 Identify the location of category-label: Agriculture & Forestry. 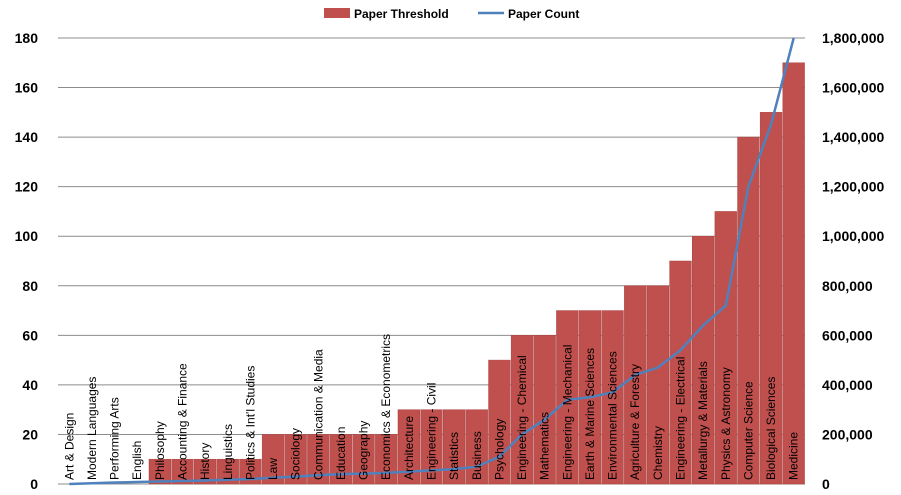
(635, 422).